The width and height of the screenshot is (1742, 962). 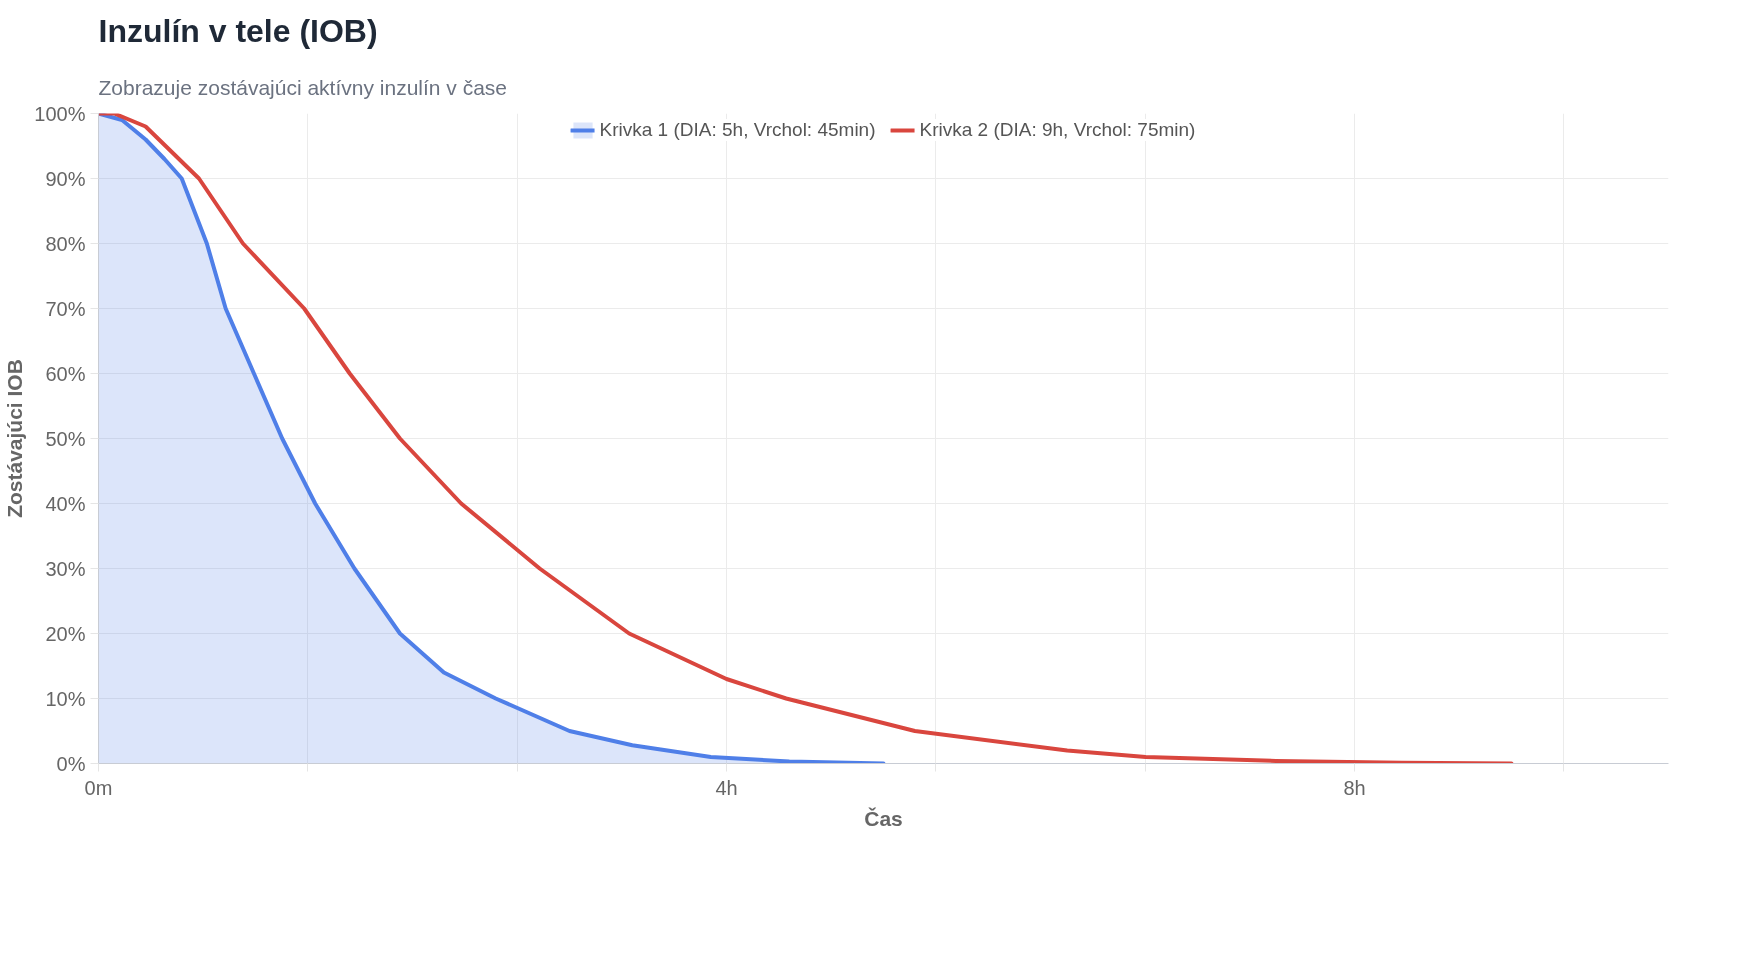 I want to click on y-axis-title: Zostávajúci IOB, so click(x=15, y=438).